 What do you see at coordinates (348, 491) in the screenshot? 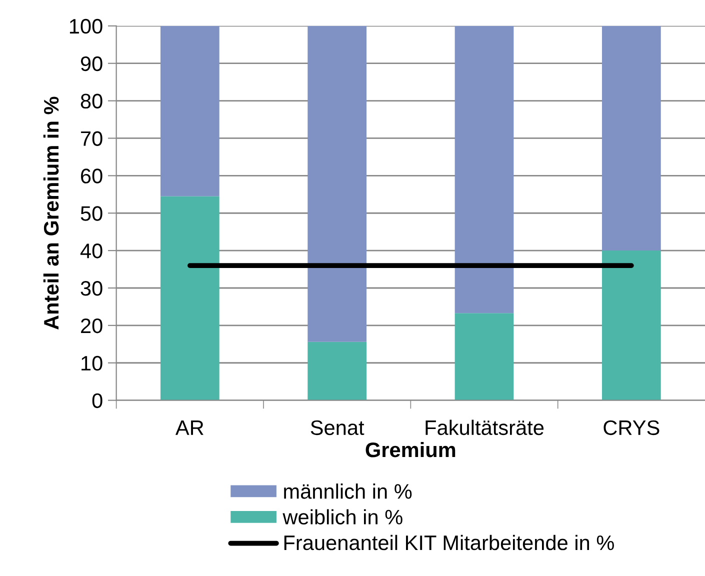
I see `legend-label: männlich in %` at bounding box center [348, 491].